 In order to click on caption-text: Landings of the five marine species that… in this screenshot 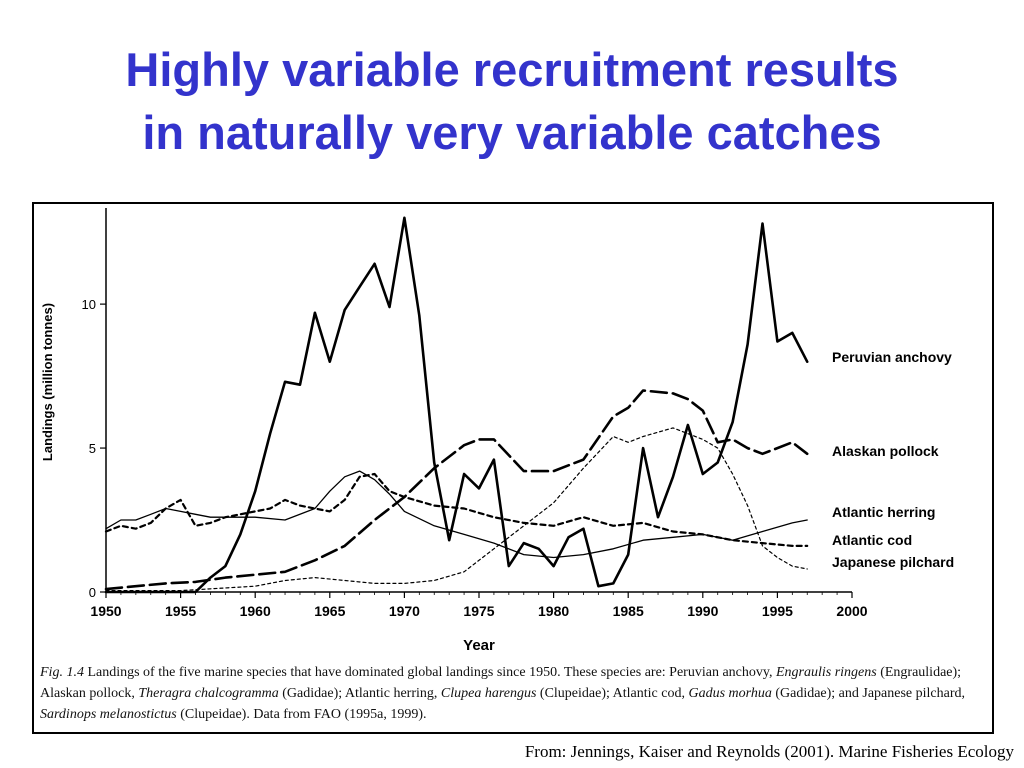, I will do `click(430, 672)`.